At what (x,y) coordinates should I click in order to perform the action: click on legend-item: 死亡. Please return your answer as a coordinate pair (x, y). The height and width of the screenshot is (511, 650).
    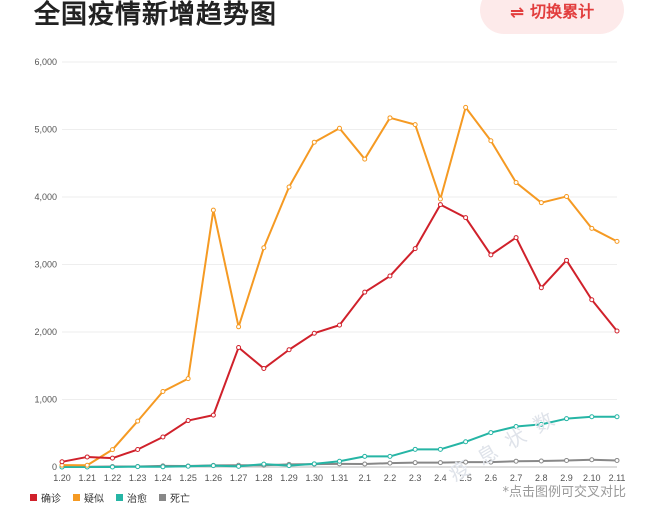
    Looking at the image, I should click on (174, 497).